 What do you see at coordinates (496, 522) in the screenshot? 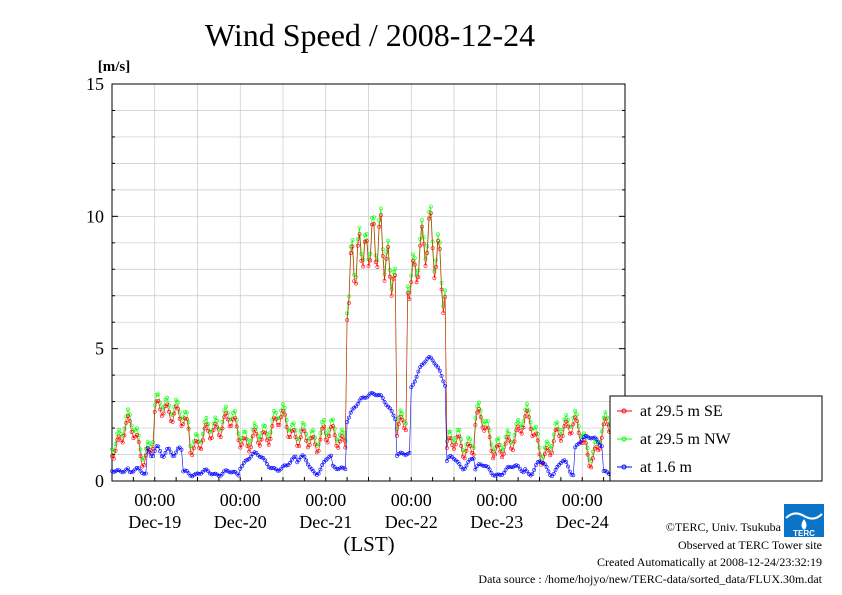
I see `x-date-tick-label: Dec-23` at bounding box center [496, 522].